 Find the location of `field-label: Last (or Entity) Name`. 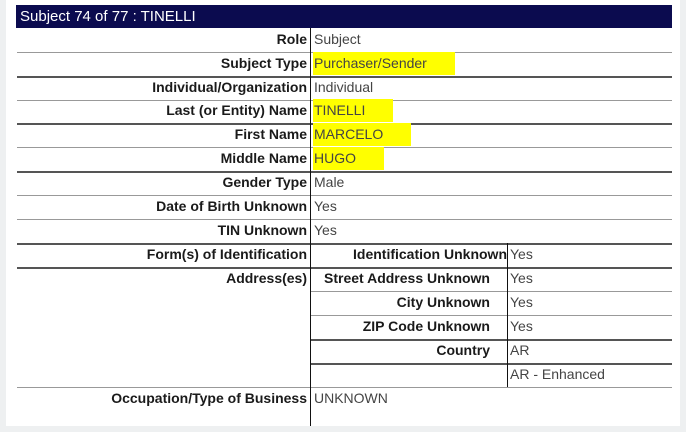

field-label: Last (or Entity) Name is located at coordinates (236, 110).